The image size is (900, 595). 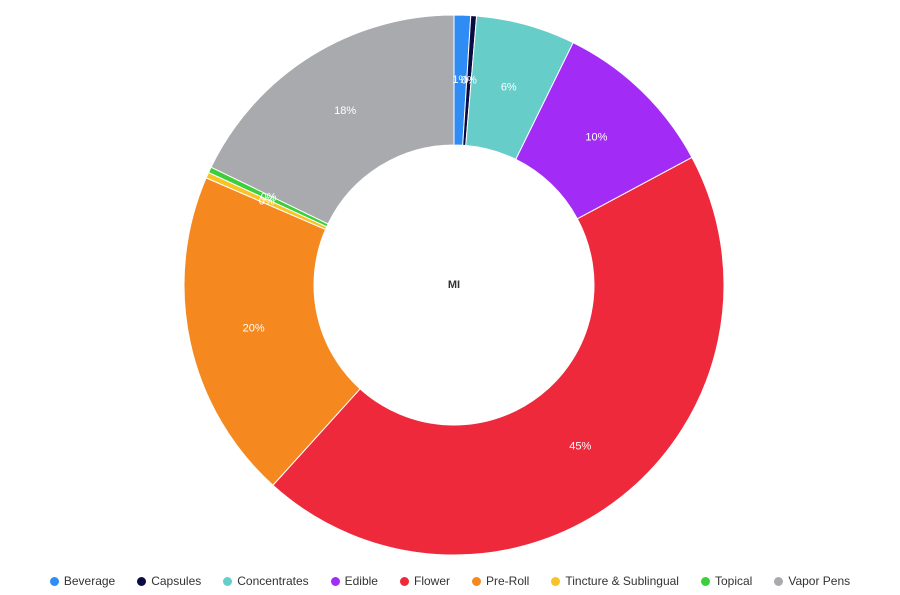 I want to click on legend-label: Concentrates, so click(x=273, y=581).